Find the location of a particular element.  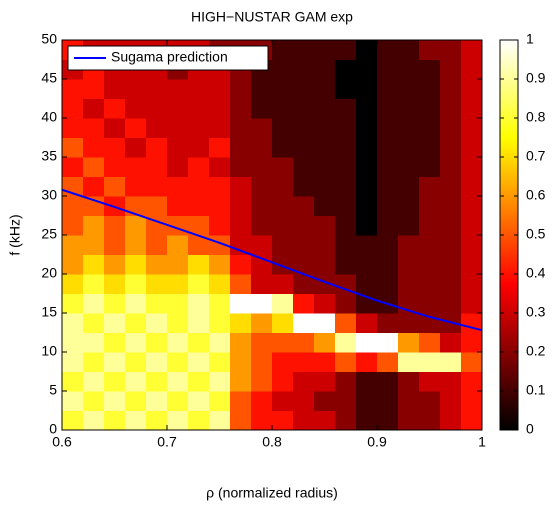

y-tick-label: 5 is located at coordinates (53, 390).